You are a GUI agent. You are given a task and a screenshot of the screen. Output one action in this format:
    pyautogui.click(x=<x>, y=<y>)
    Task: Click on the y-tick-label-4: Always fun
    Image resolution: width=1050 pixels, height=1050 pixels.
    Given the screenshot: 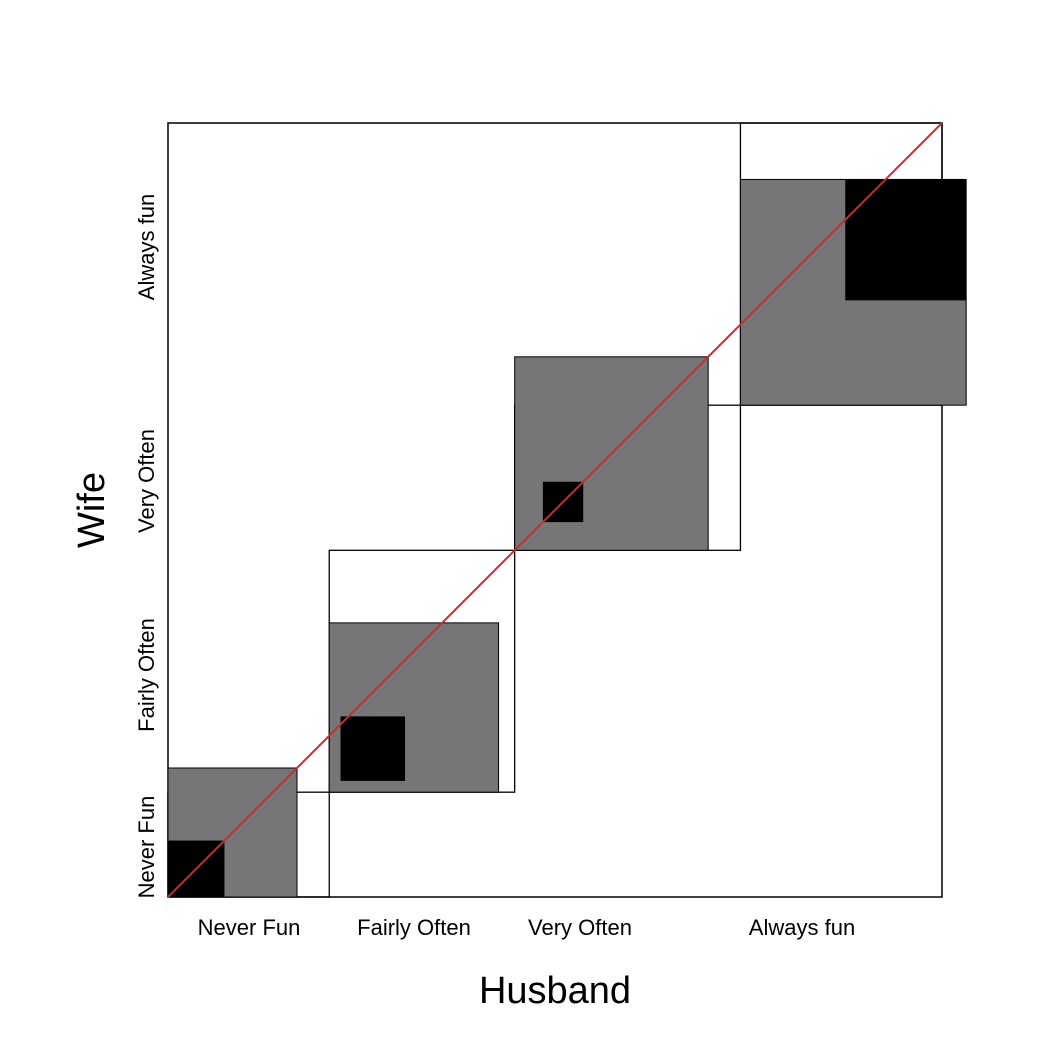 What is the action you would take?
    pyautogui.click(x=146, y=247)
    